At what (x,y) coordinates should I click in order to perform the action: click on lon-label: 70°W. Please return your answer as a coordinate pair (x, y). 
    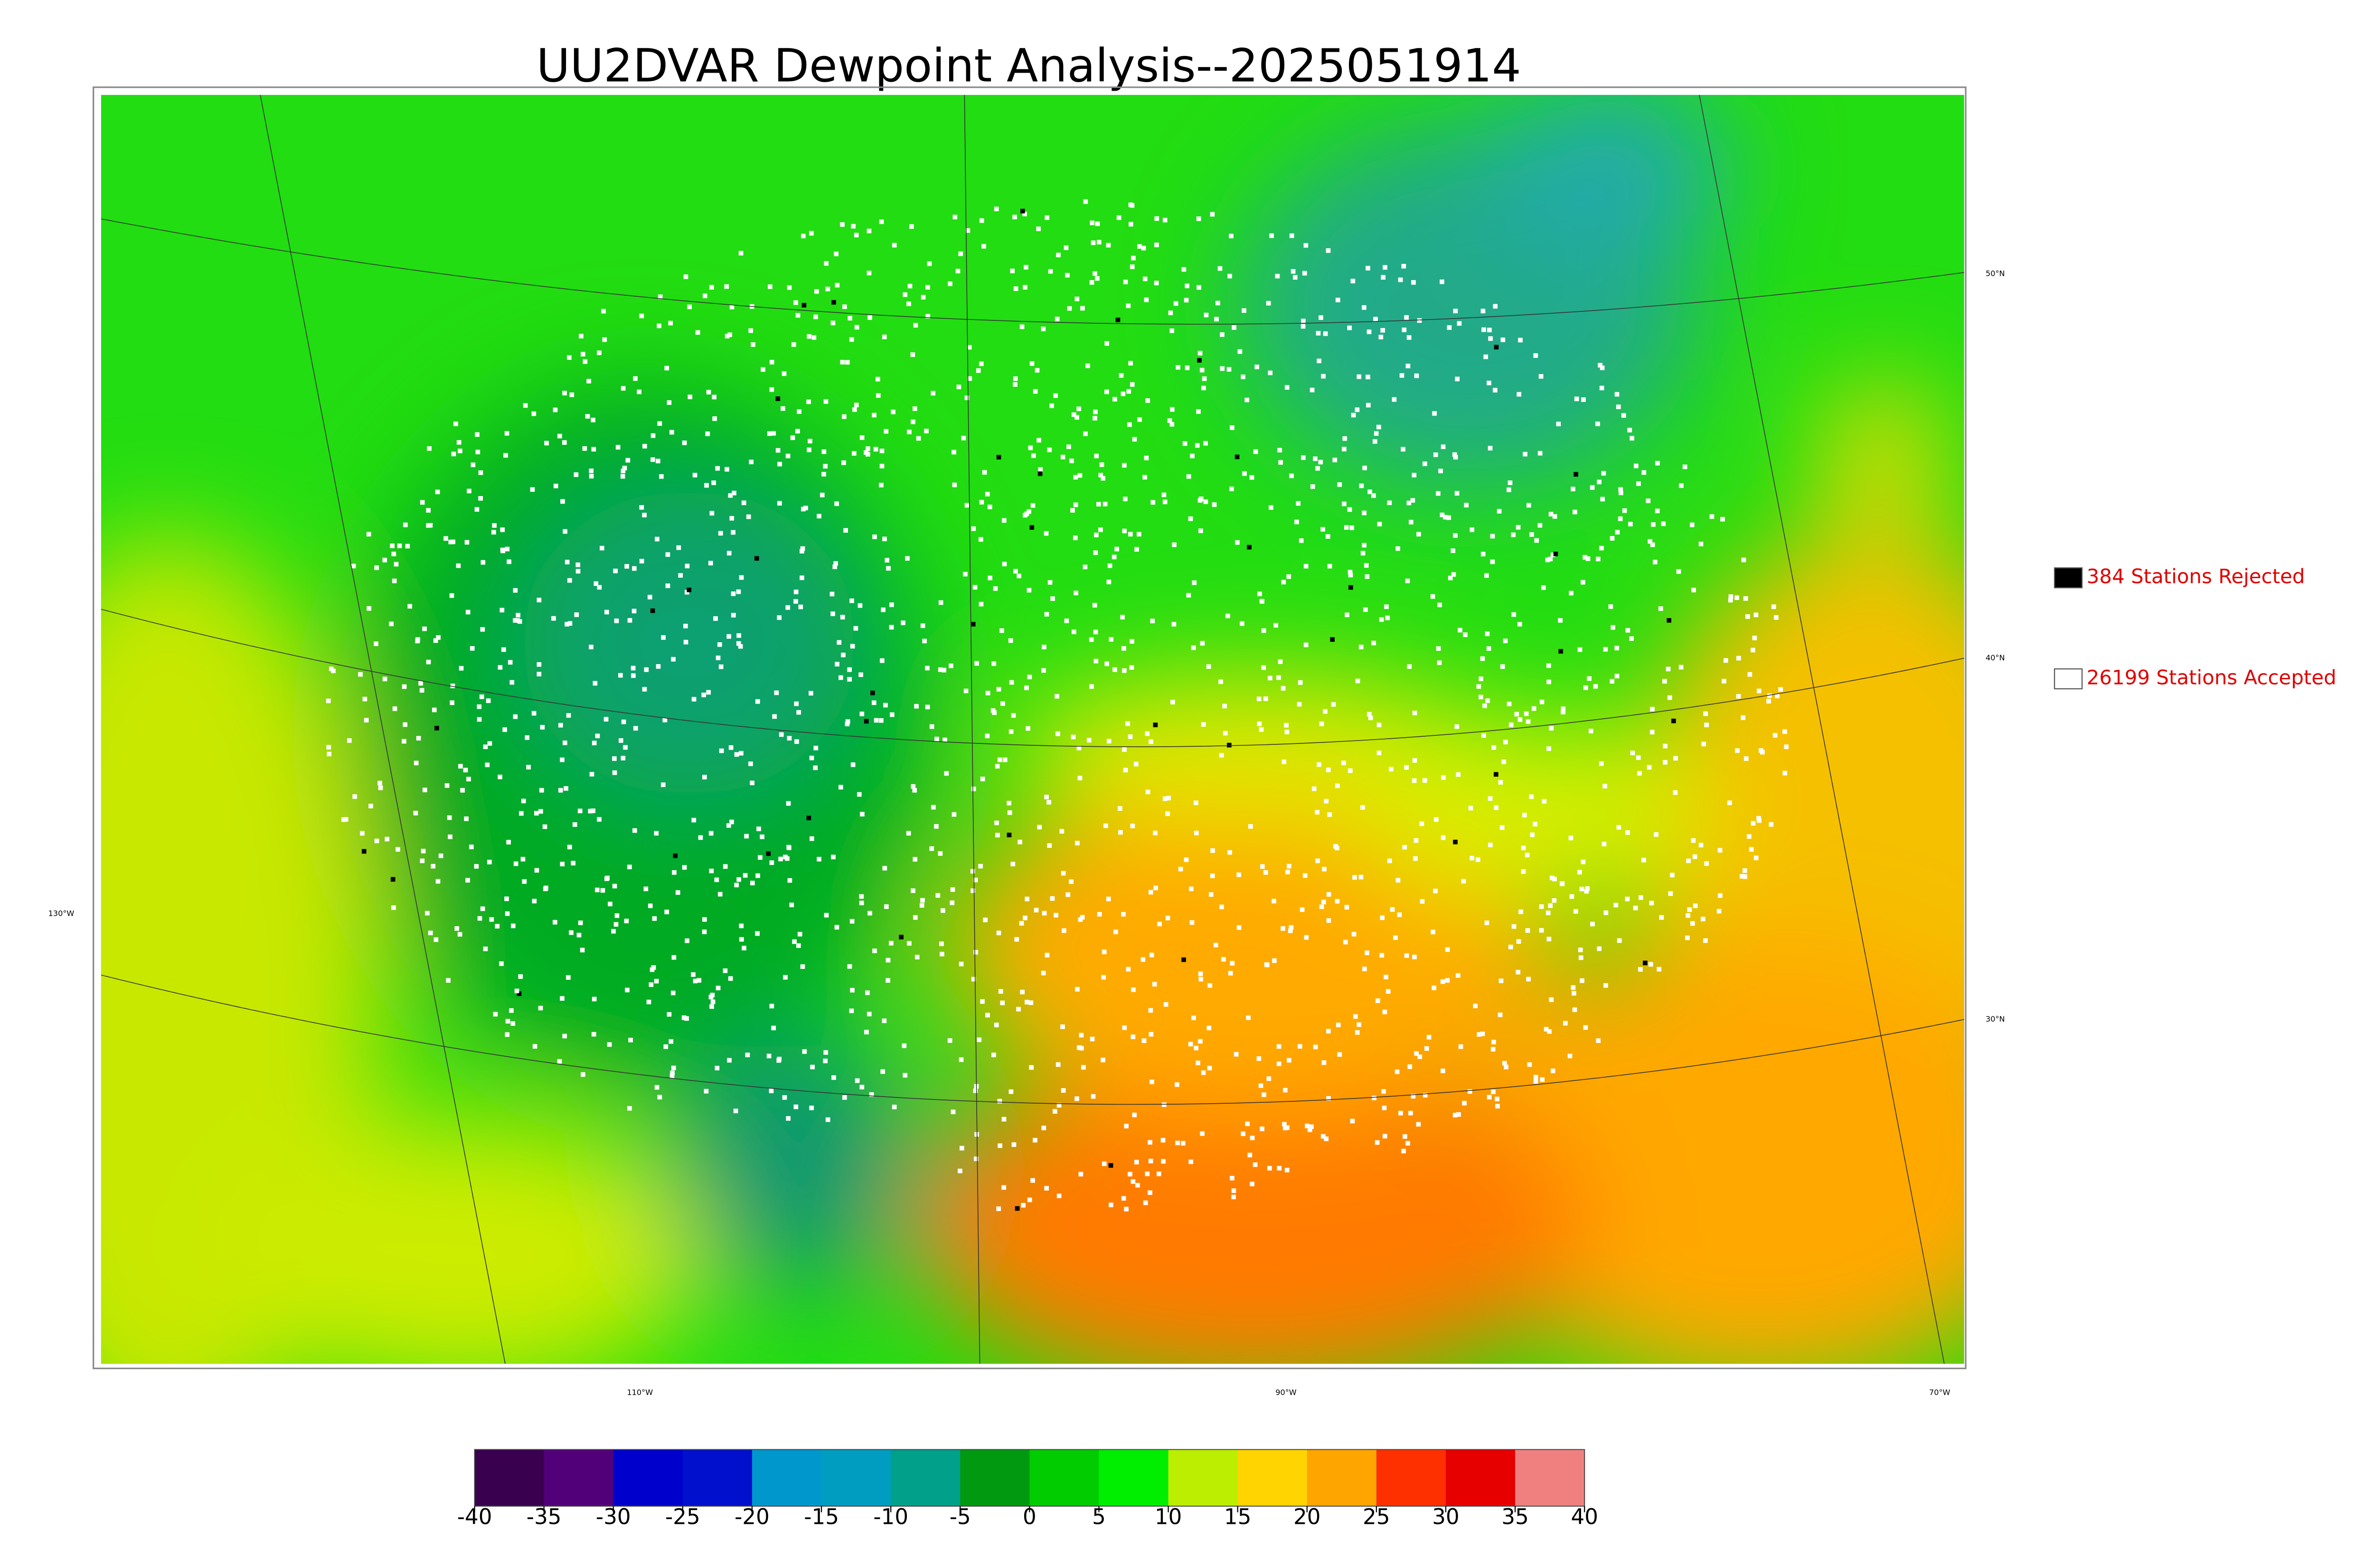
    Looking at the image, I should click on (1939, 1393).